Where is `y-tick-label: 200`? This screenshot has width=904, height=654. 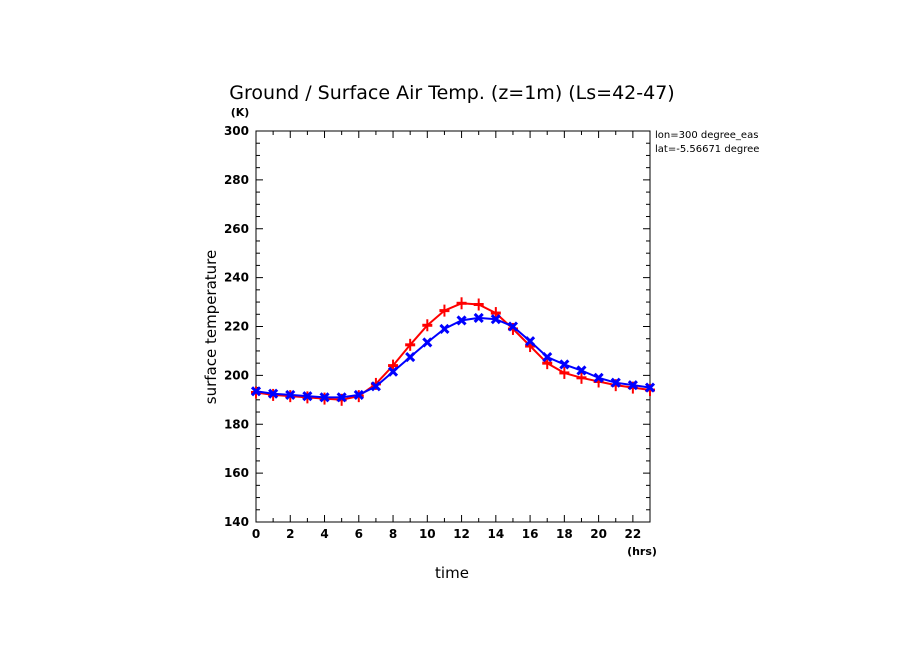
y-tick-label: 200 is located at coordinates (236, 375).